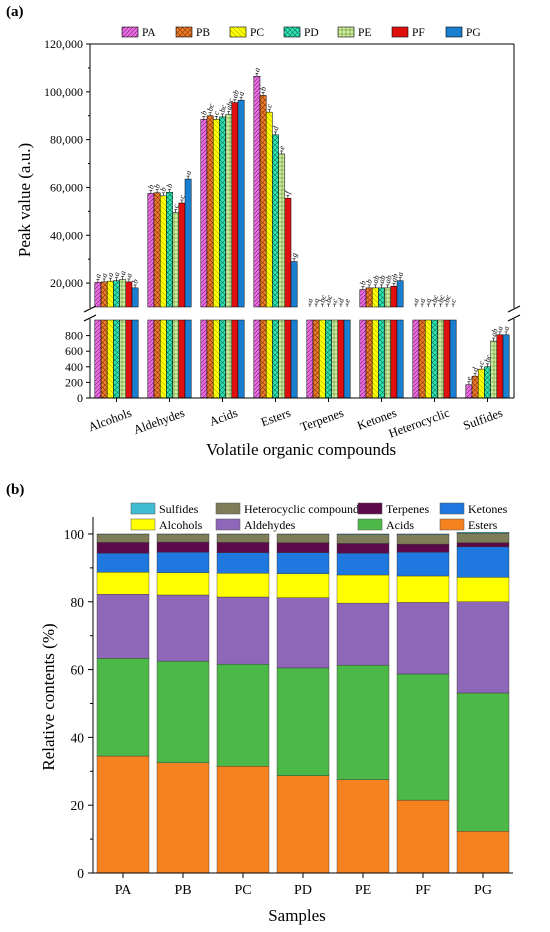  What do you see at coordinates (78, 737) in the screenshot?
I see `y-tick-label-b: 40` at bounding box center [78, 737].